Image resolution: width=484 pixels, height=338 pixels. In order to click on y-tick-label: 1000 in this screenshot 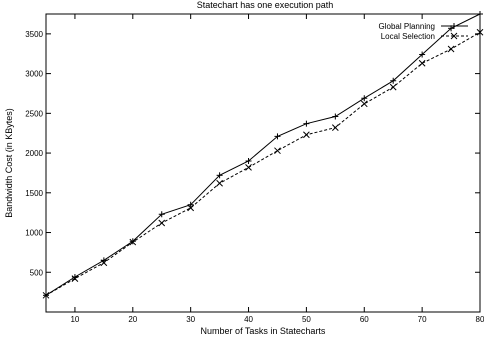, I will do `click(34, 233)`.